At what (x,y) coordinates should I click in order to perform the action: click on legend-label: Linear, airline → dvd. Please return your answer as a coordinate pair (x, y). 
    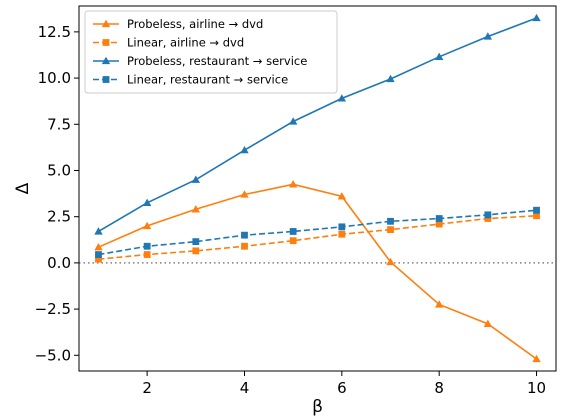
    Looking at the image, I should click on (185, 43).